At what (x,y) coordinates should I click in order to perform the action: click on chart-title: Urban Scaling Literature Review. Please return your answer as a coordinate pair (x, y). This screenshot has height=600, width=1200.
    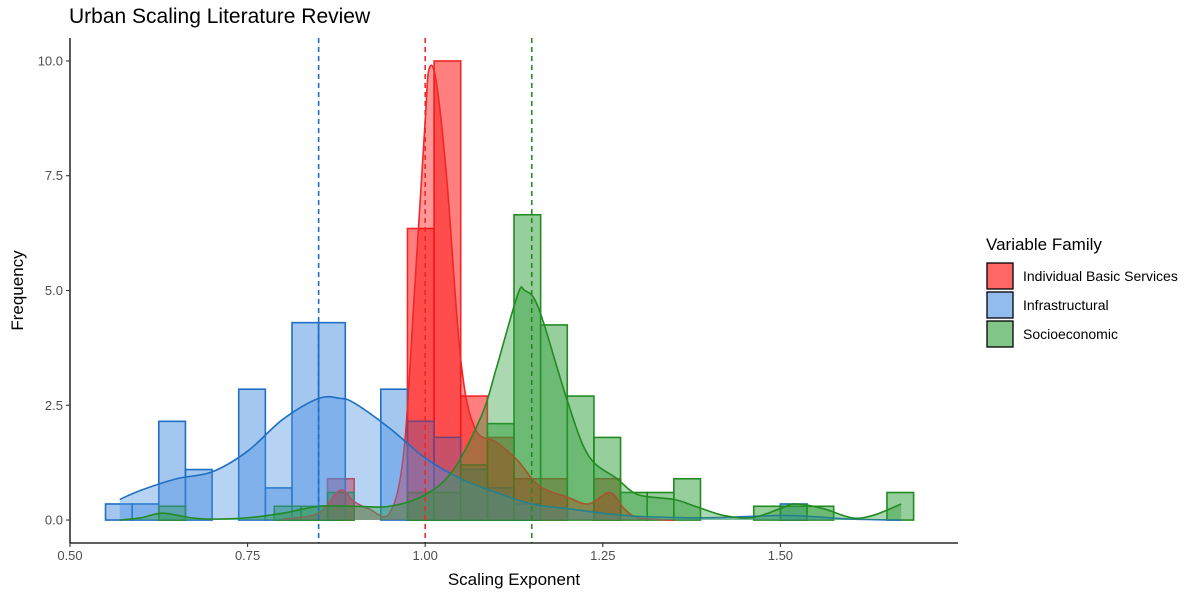
    Looking at the image, I should click on (220, 16).